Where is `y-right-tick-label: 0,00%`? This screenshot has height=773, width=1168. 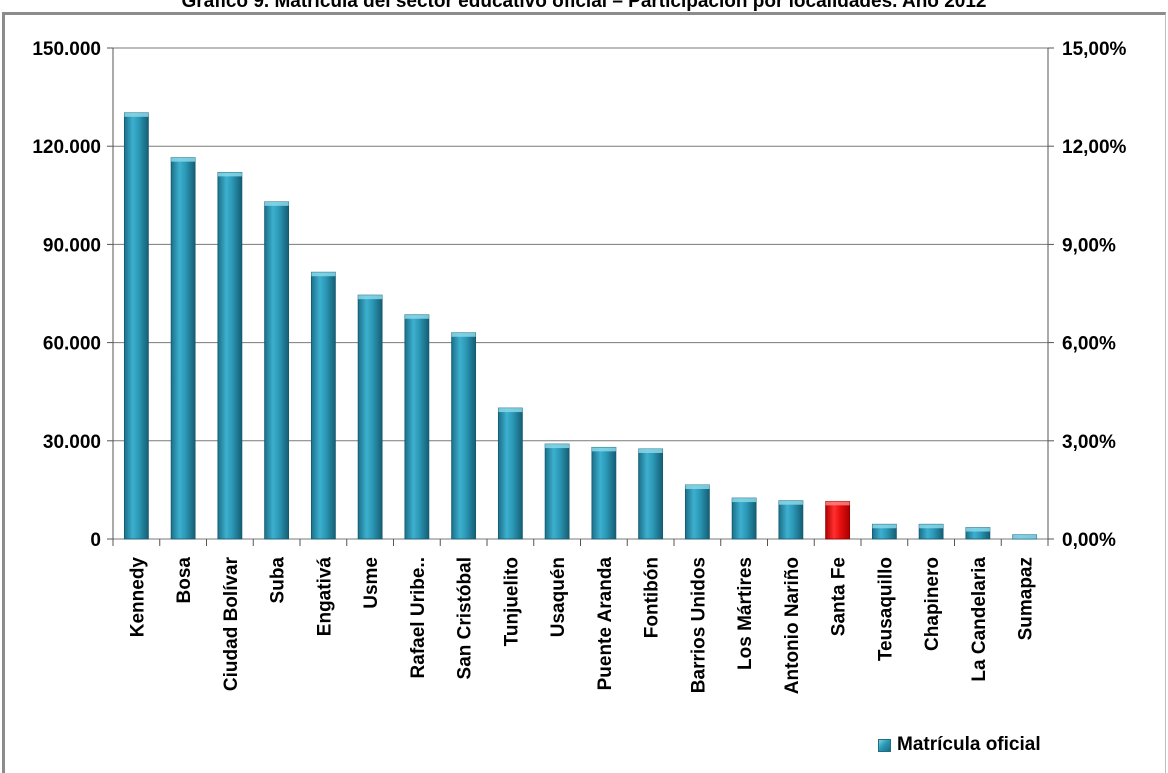
y-right-tick-label: 0,00% is located at coordinates (1089, 540).